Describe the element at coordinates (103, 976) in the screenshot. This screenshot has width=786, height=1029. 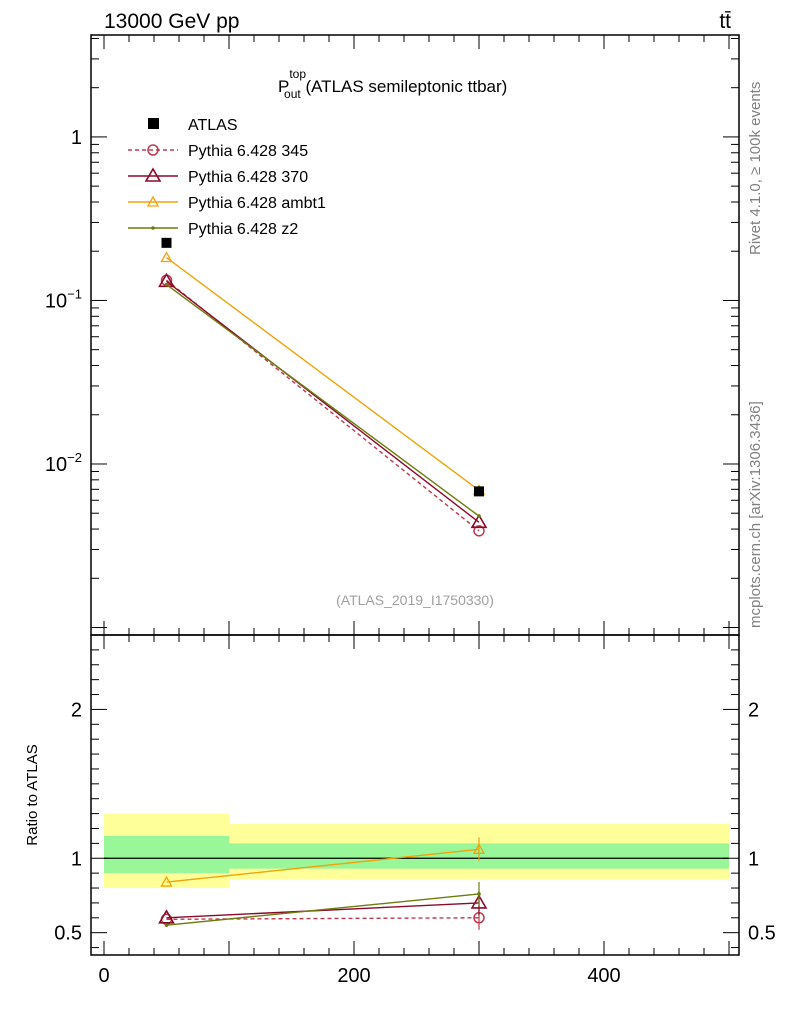
I see `ratio-xtick-label: 0` at that location.